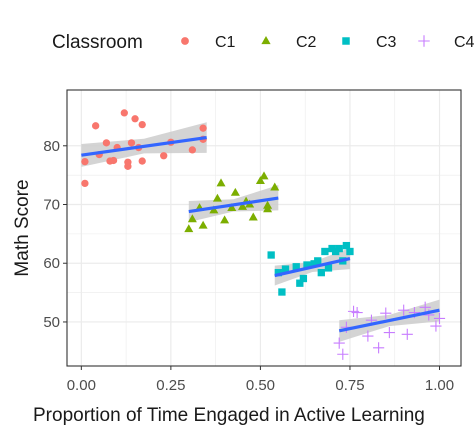 Image resolution: width=474 pixels, height=437 pixels. I want to click on fit-line-c2, so click(233, 205).